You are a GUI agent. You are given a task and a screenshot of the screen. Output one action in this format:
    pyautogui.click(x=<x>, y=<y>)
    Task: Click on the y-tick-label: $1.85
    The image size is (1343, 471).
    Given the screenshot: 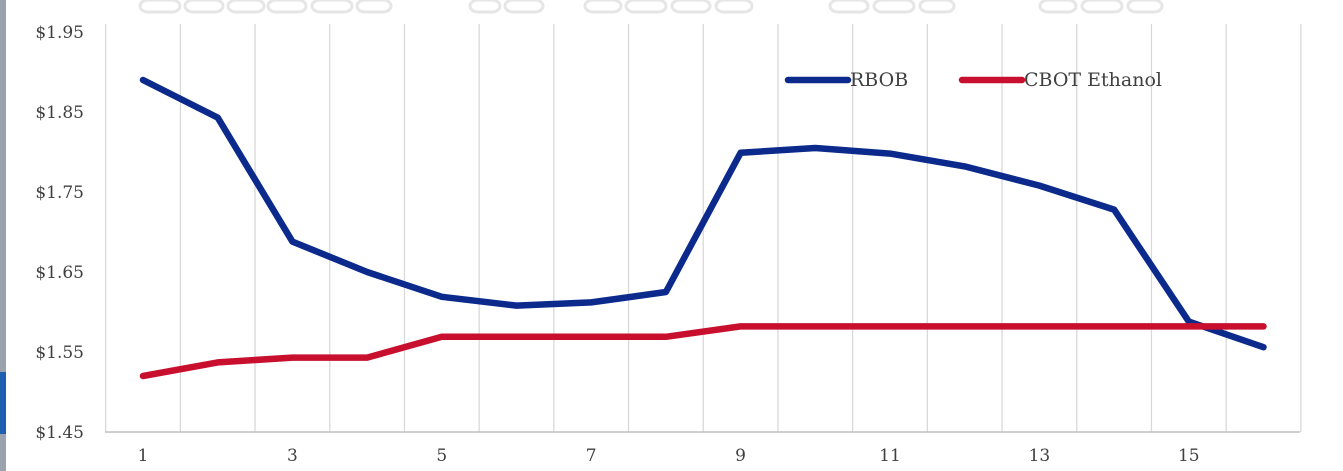 What is the action you would take?
    pyautogui.click(x=59, y=113)
    